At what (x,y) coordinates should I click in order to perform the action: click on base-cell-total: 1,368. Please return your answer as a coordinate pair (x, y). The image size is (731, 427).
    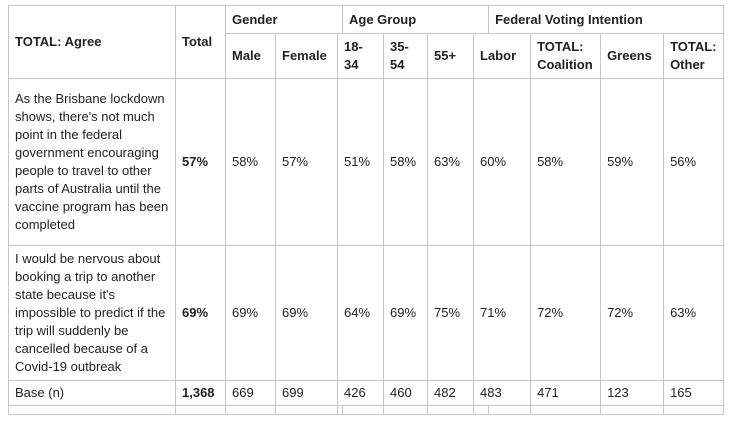
    Looking at the image, I should click on (200, 393).